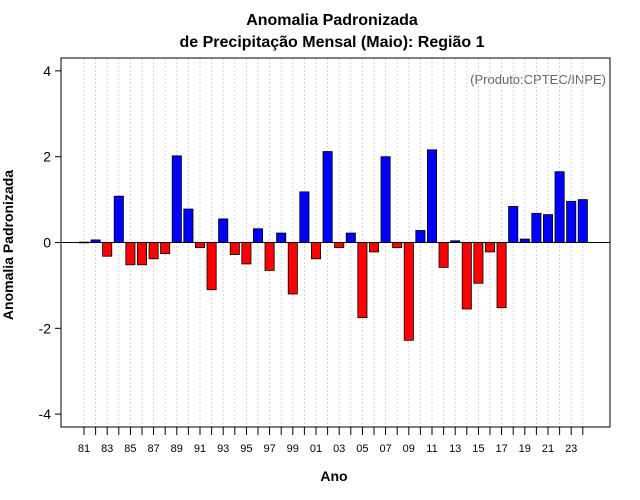  I want to click on x-tick-label: 13, so click(455, 449).